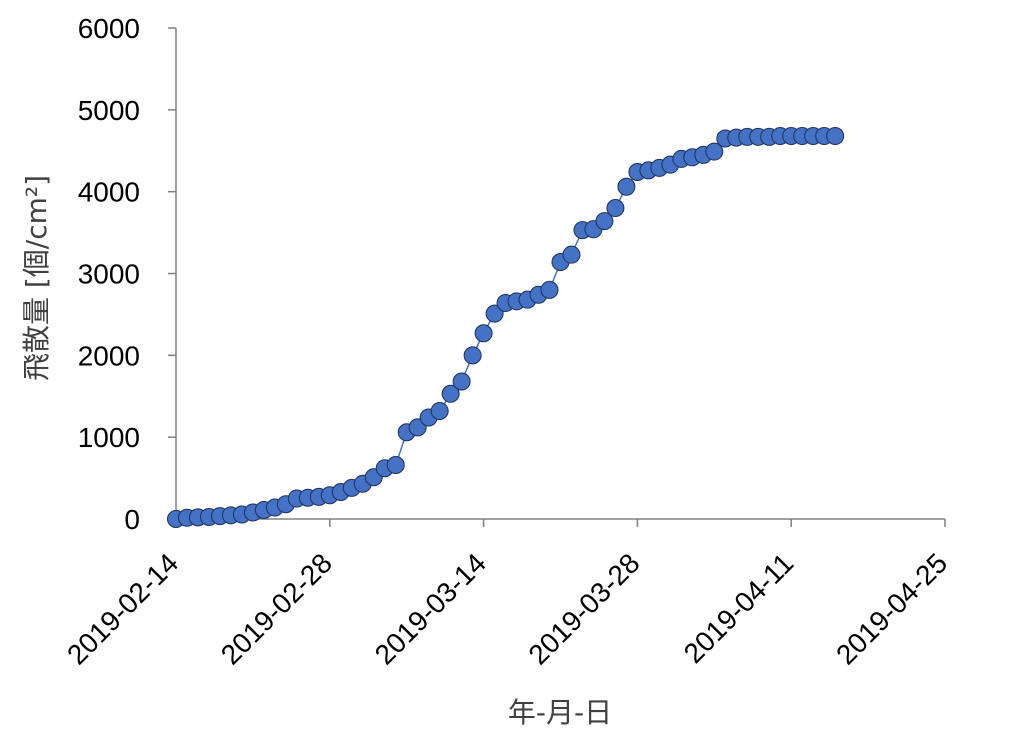  I want to click on y-tick-label: 1000, so click(109, 437).